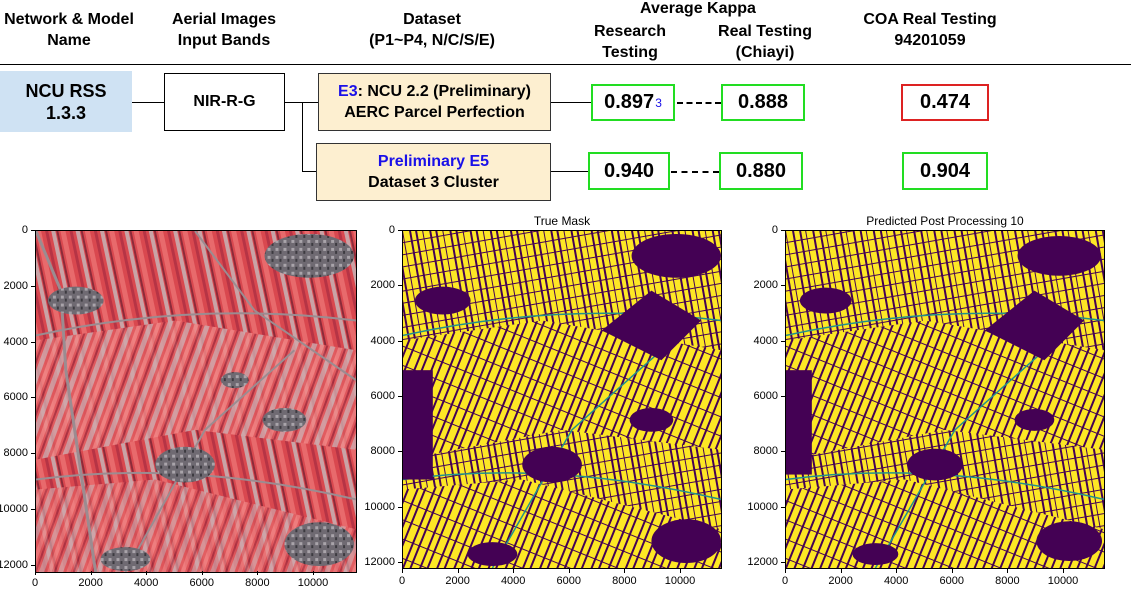 The height and width of the screenshot is (596, 1131). What do you see at coordinates (224, 40) in the screenshot?
I see `header-aerial-bands-line2: Input Bands` at bounding box center [224, 40].